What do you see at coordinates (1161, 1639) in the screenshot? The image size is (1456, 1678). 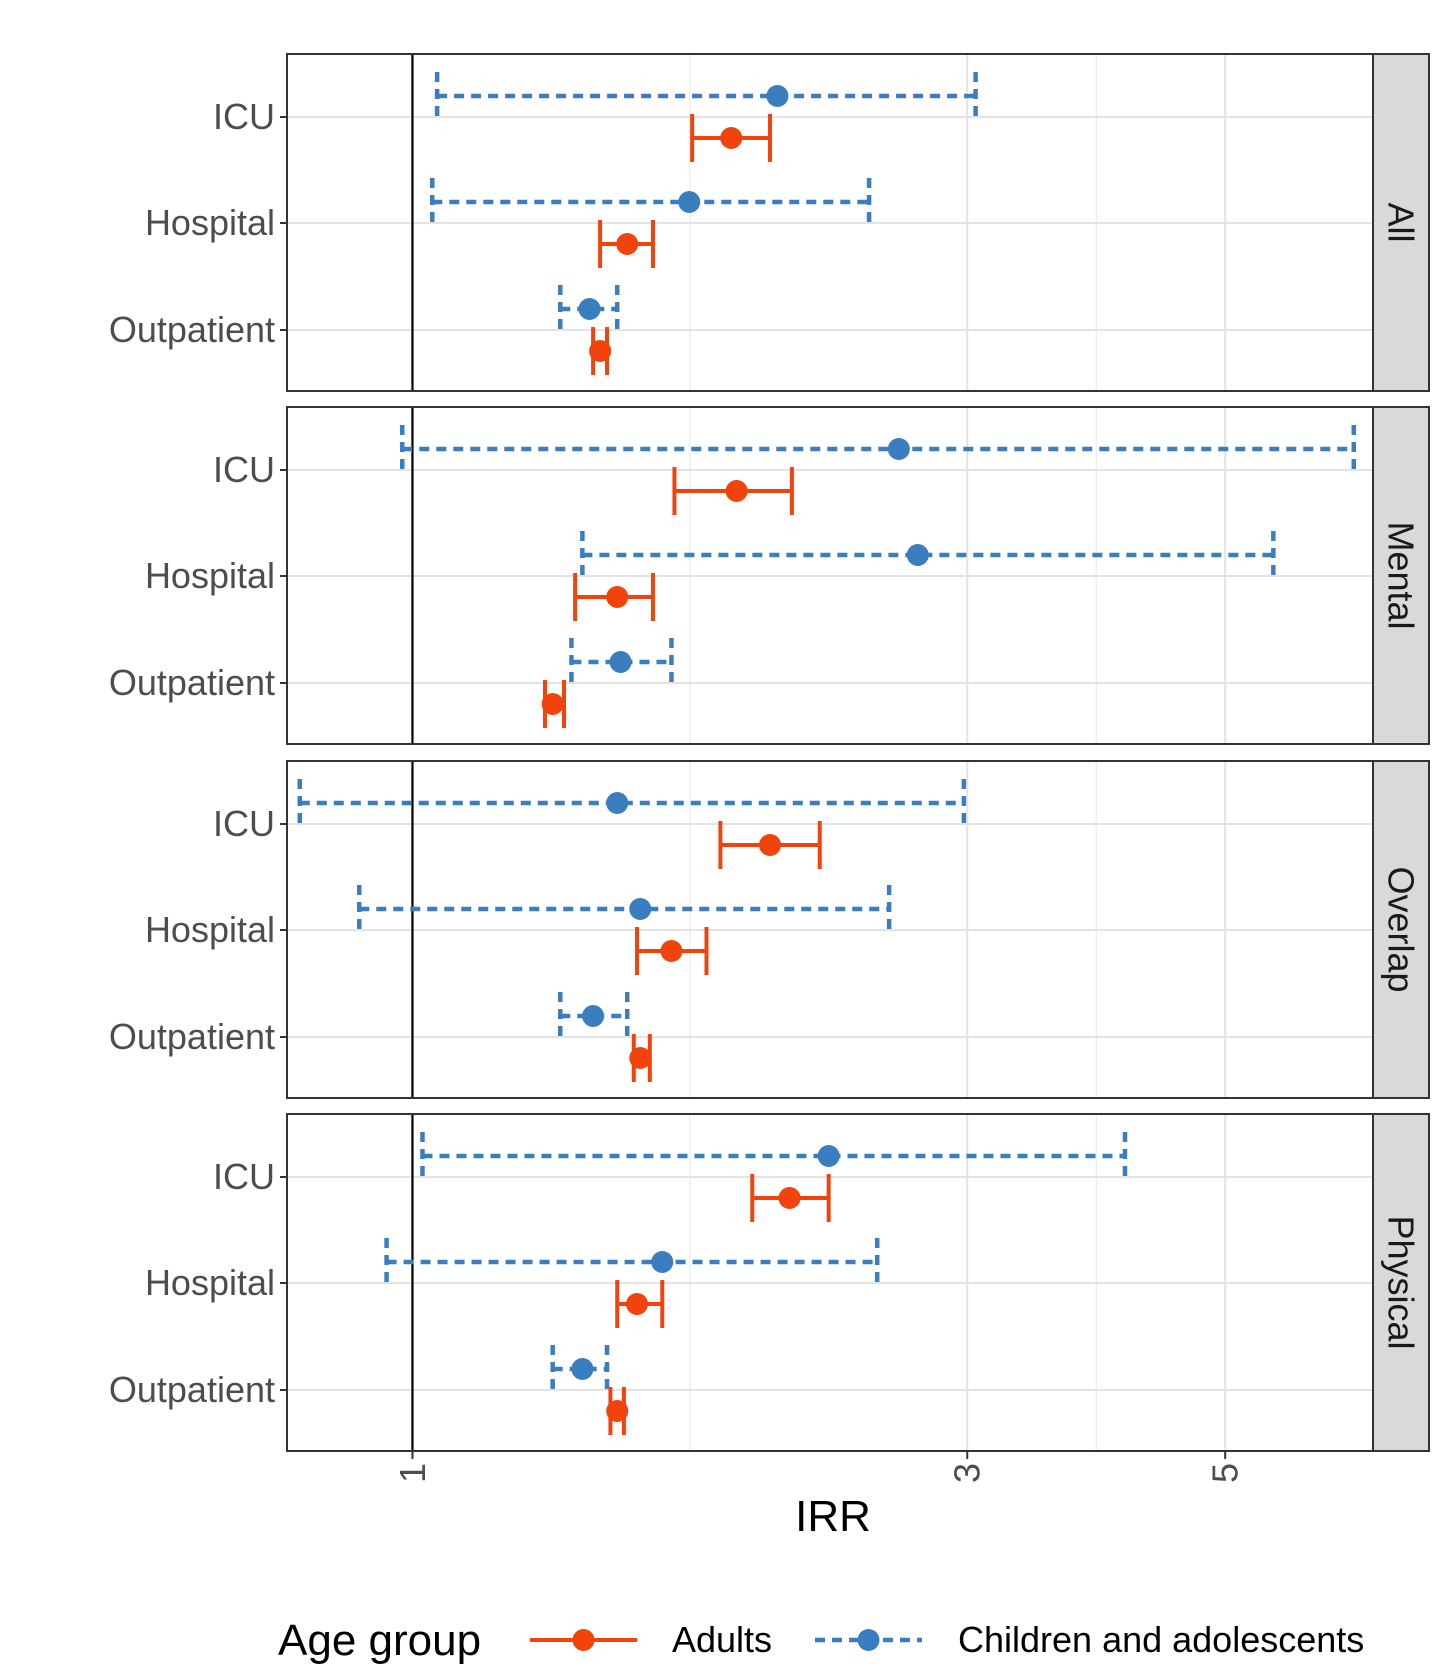 I see `legend-label: Children and adolescents` at bounding box center [1161, 1639].